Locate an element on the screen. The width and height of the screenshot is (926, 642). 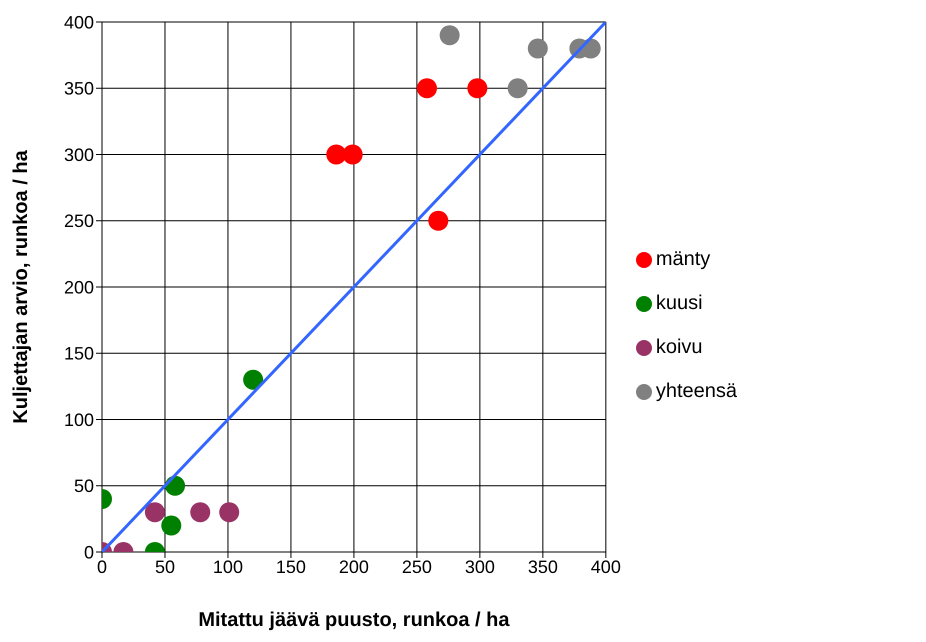
x-tick-label: 400 is located at coordinates (605, 566).